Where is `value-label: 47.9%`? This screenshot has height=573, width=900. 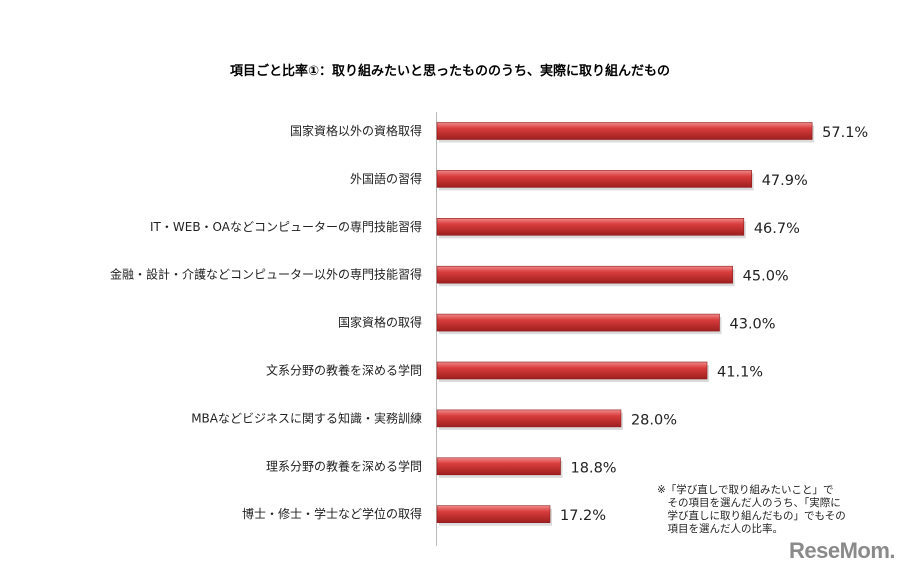 value-label: 47.9% is located at coordinates (785, 181).